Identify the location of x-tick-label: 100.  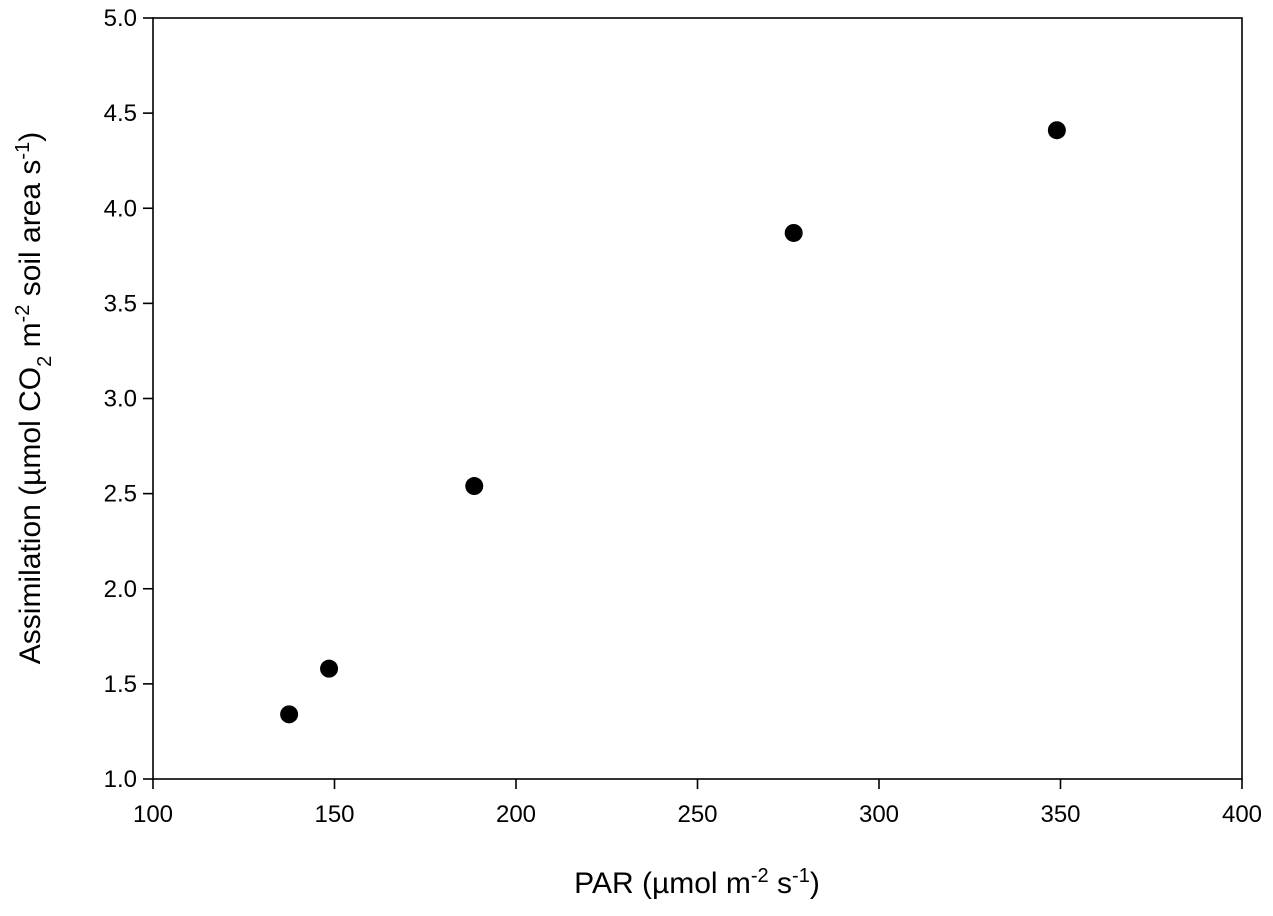
(153, 814).